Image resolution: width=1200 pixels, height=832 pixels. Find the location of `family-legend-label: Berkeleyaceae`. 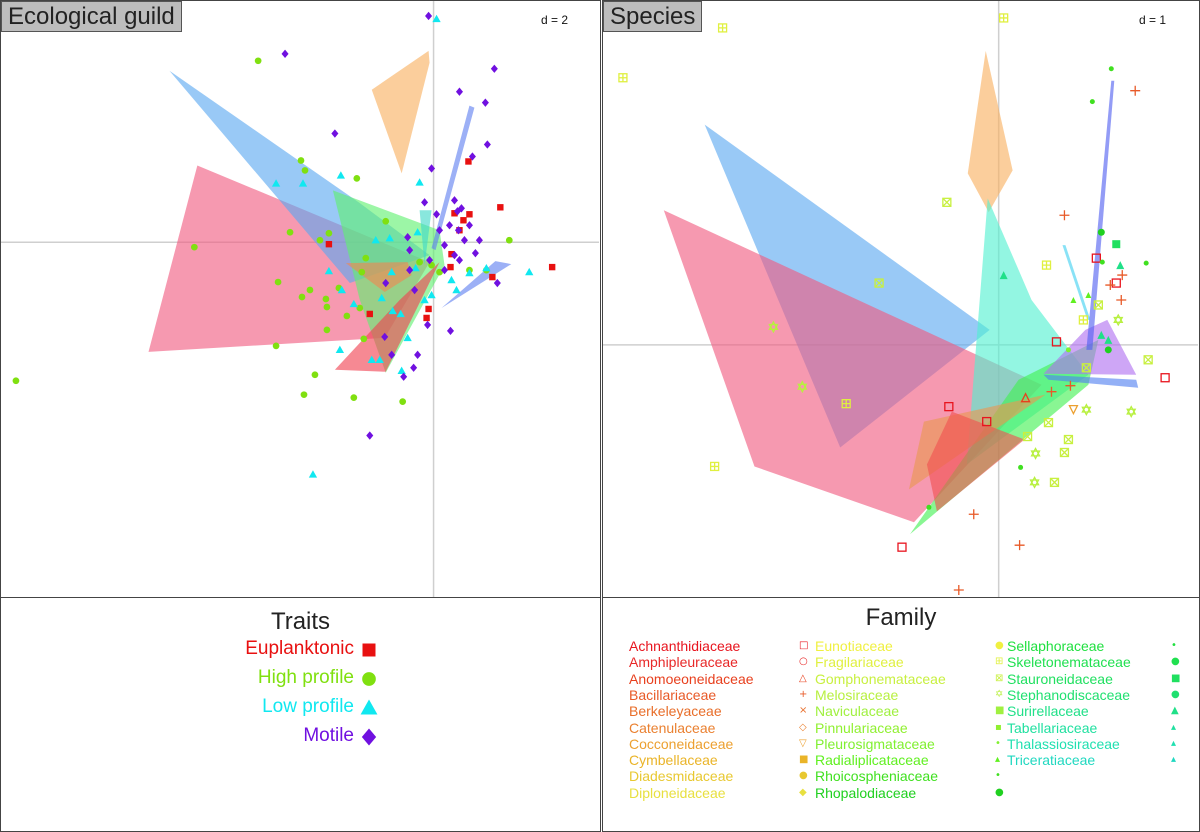

family-legend-label: Berkeleyaceae is located at coordinates (675, 711).